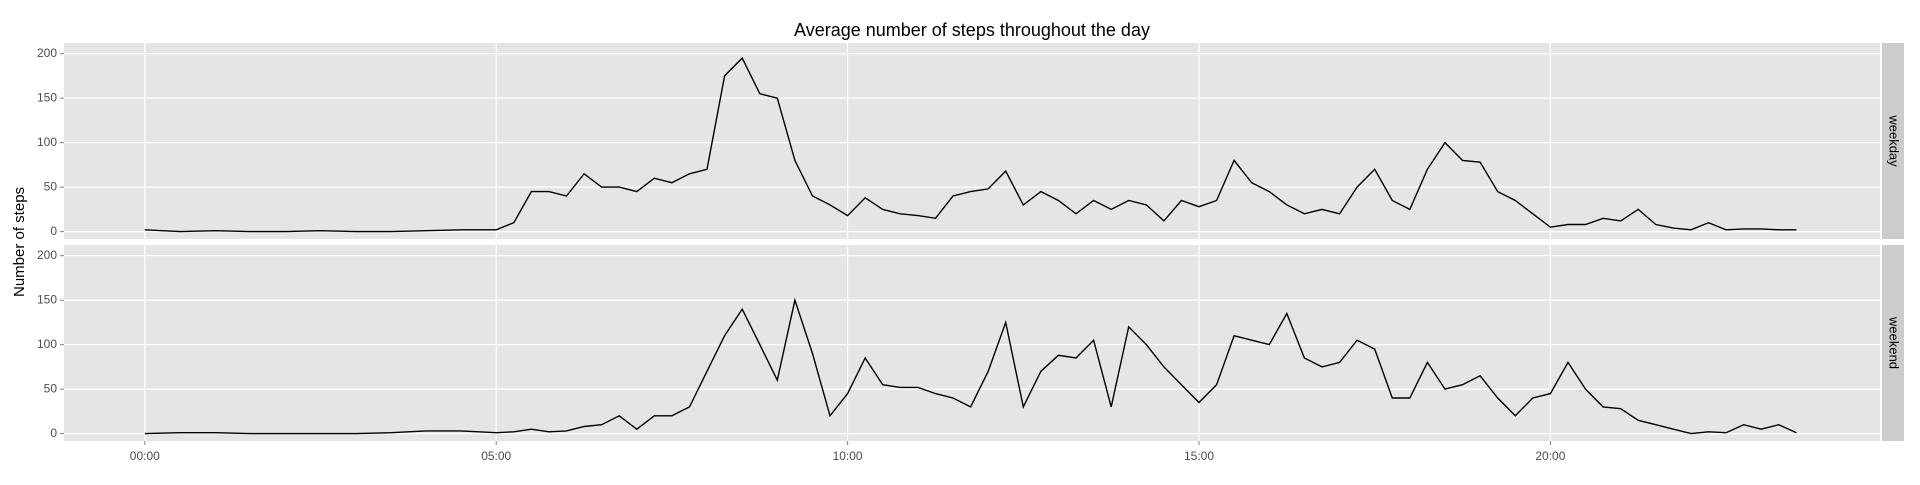 This screenshot has width=1920, height=485. Describe the element at coordinates (145, 456) in the screenshot. I see `x-tick-label: 00:00` at that location.